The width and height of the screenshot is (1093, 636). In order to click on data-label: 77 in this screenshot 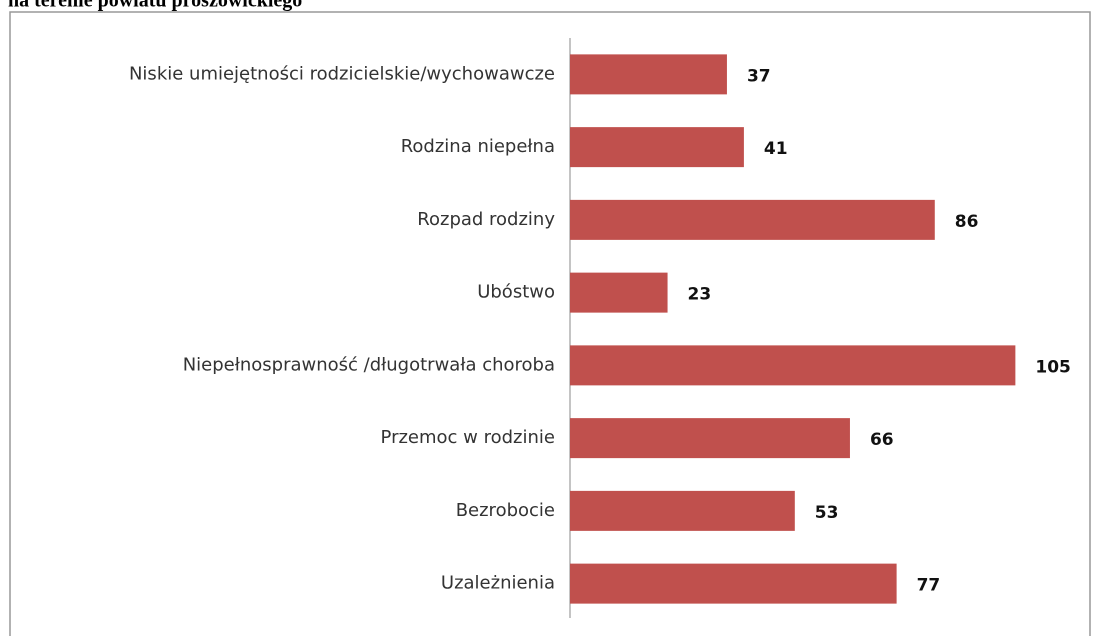, I will do `click(929, 586)`.